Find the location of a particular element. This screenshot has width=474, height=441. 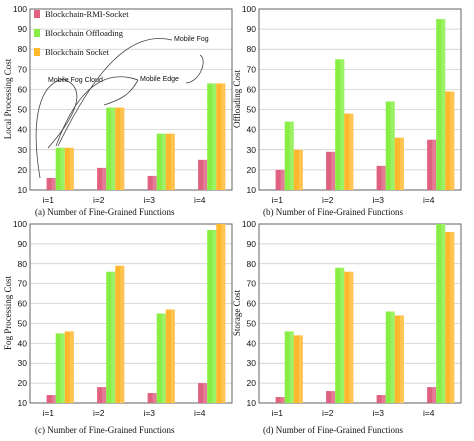

y-axis-label: Storage Cost is located at coordinates (237, 312).